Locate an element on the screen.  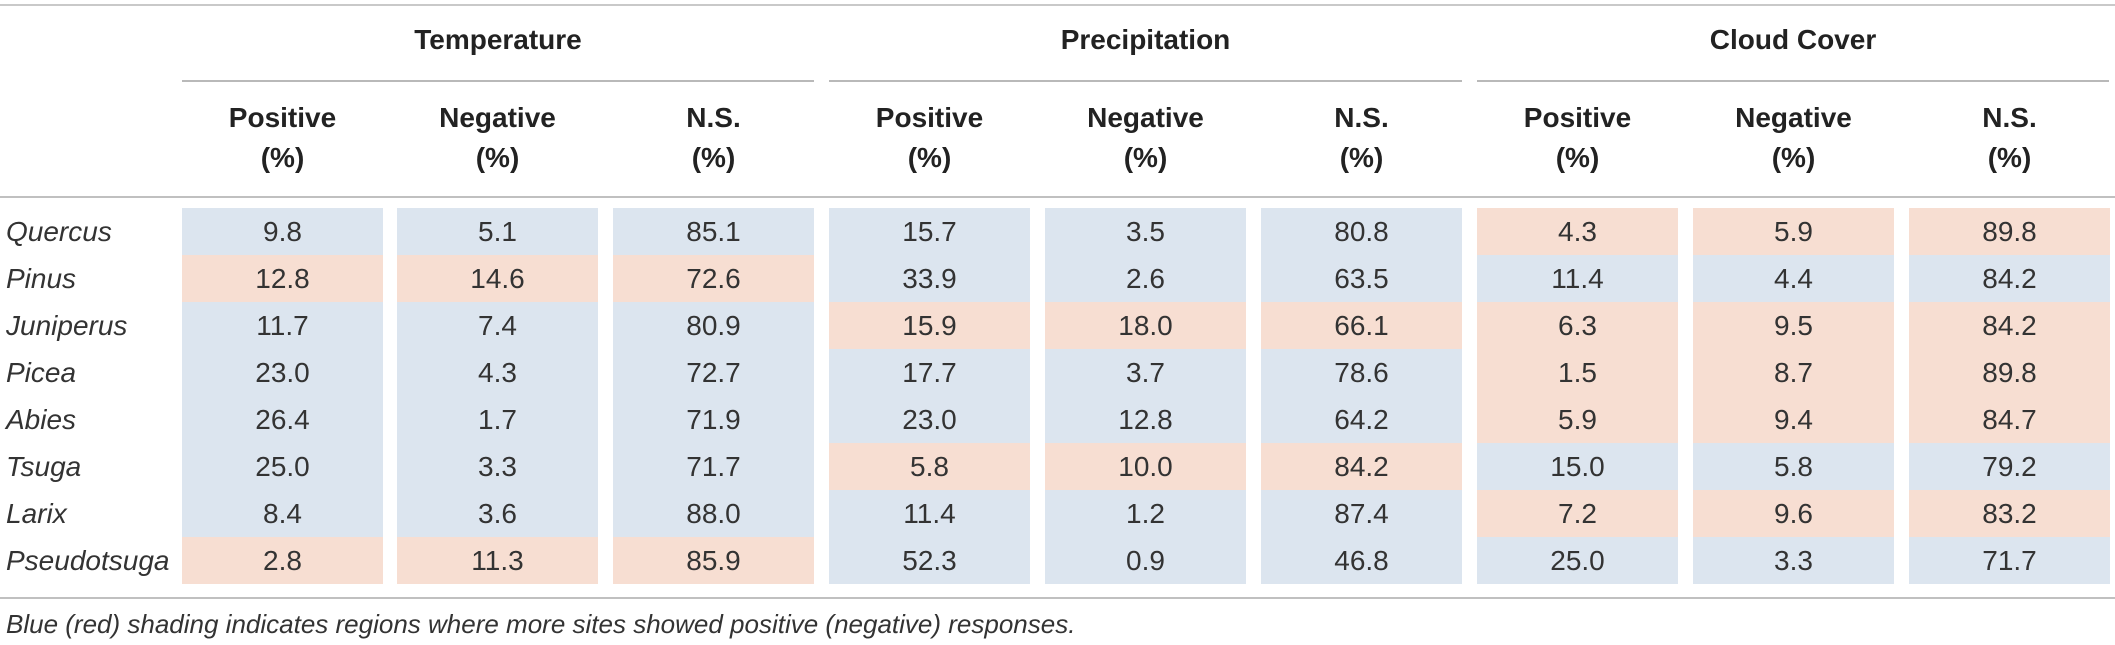
table-cell: 80.8 is located at coordinates (1361, 231).